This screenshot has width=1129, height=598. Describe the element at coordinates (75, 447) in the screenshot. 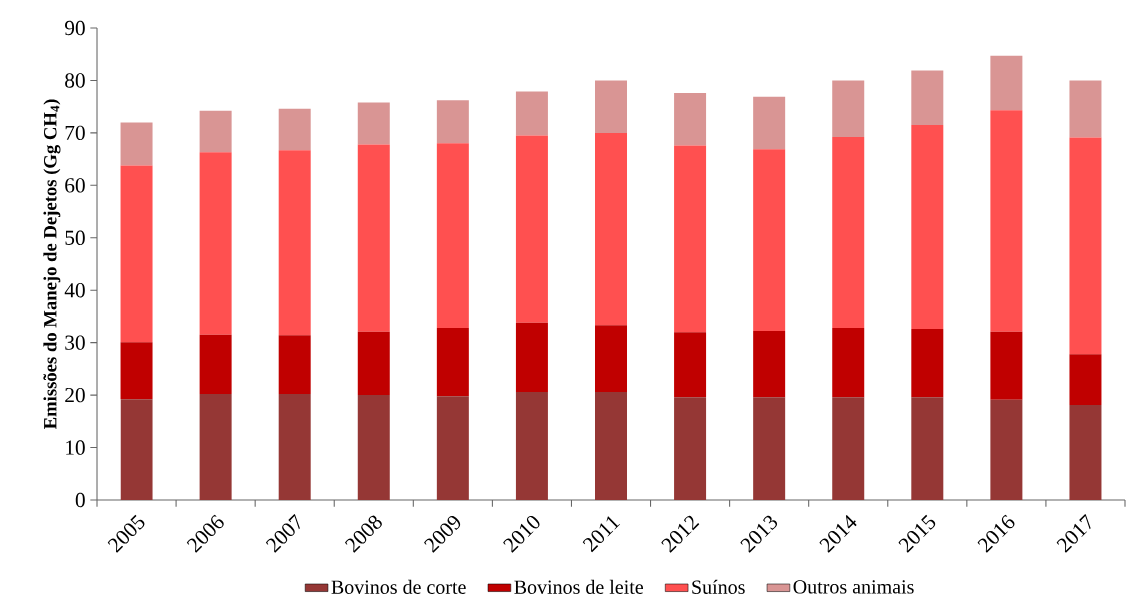

I see `y-tick-label: 10` at that location.